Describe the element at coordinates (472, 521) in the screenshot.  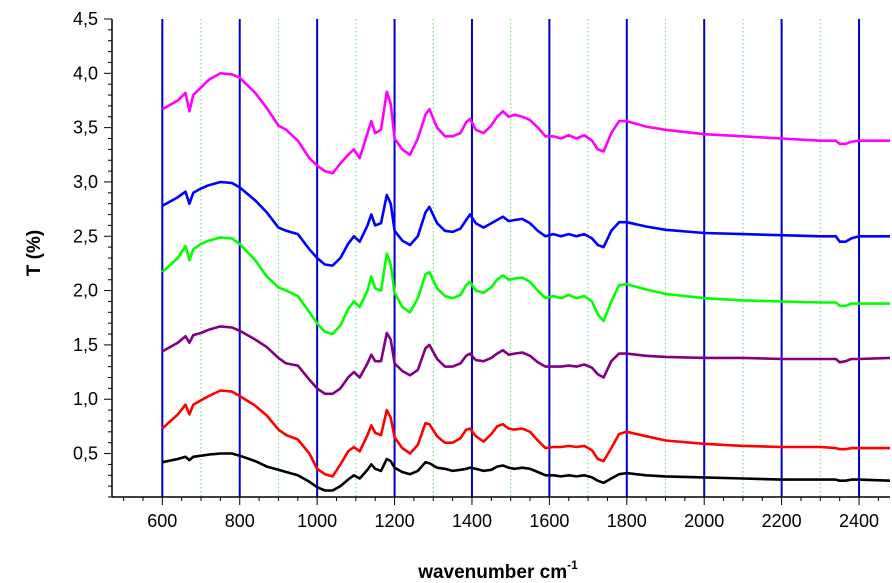
I see `x-tick-label: 1400` at that location.